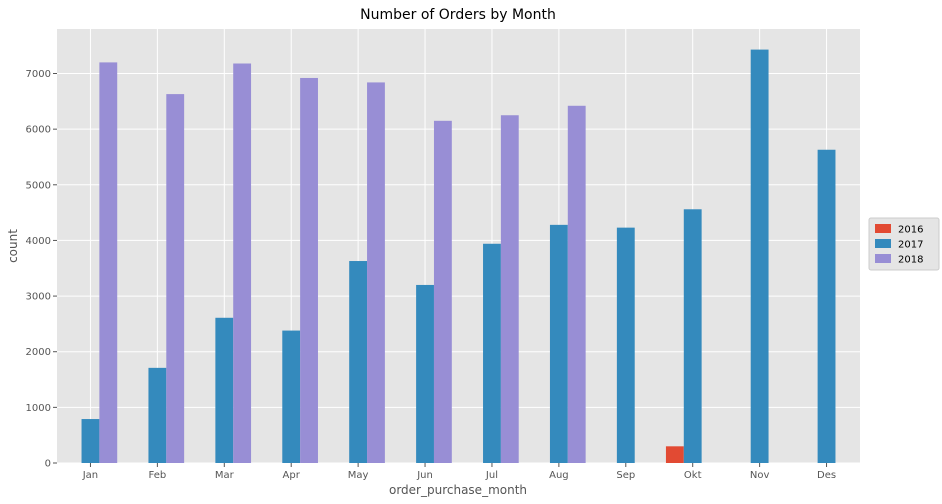 The width and height of the screenshot is (942, 504). What do you see at coordinates (13, 246) in the screenshot?
I see `y-axis-label: count` at bounding box center [13, 246].